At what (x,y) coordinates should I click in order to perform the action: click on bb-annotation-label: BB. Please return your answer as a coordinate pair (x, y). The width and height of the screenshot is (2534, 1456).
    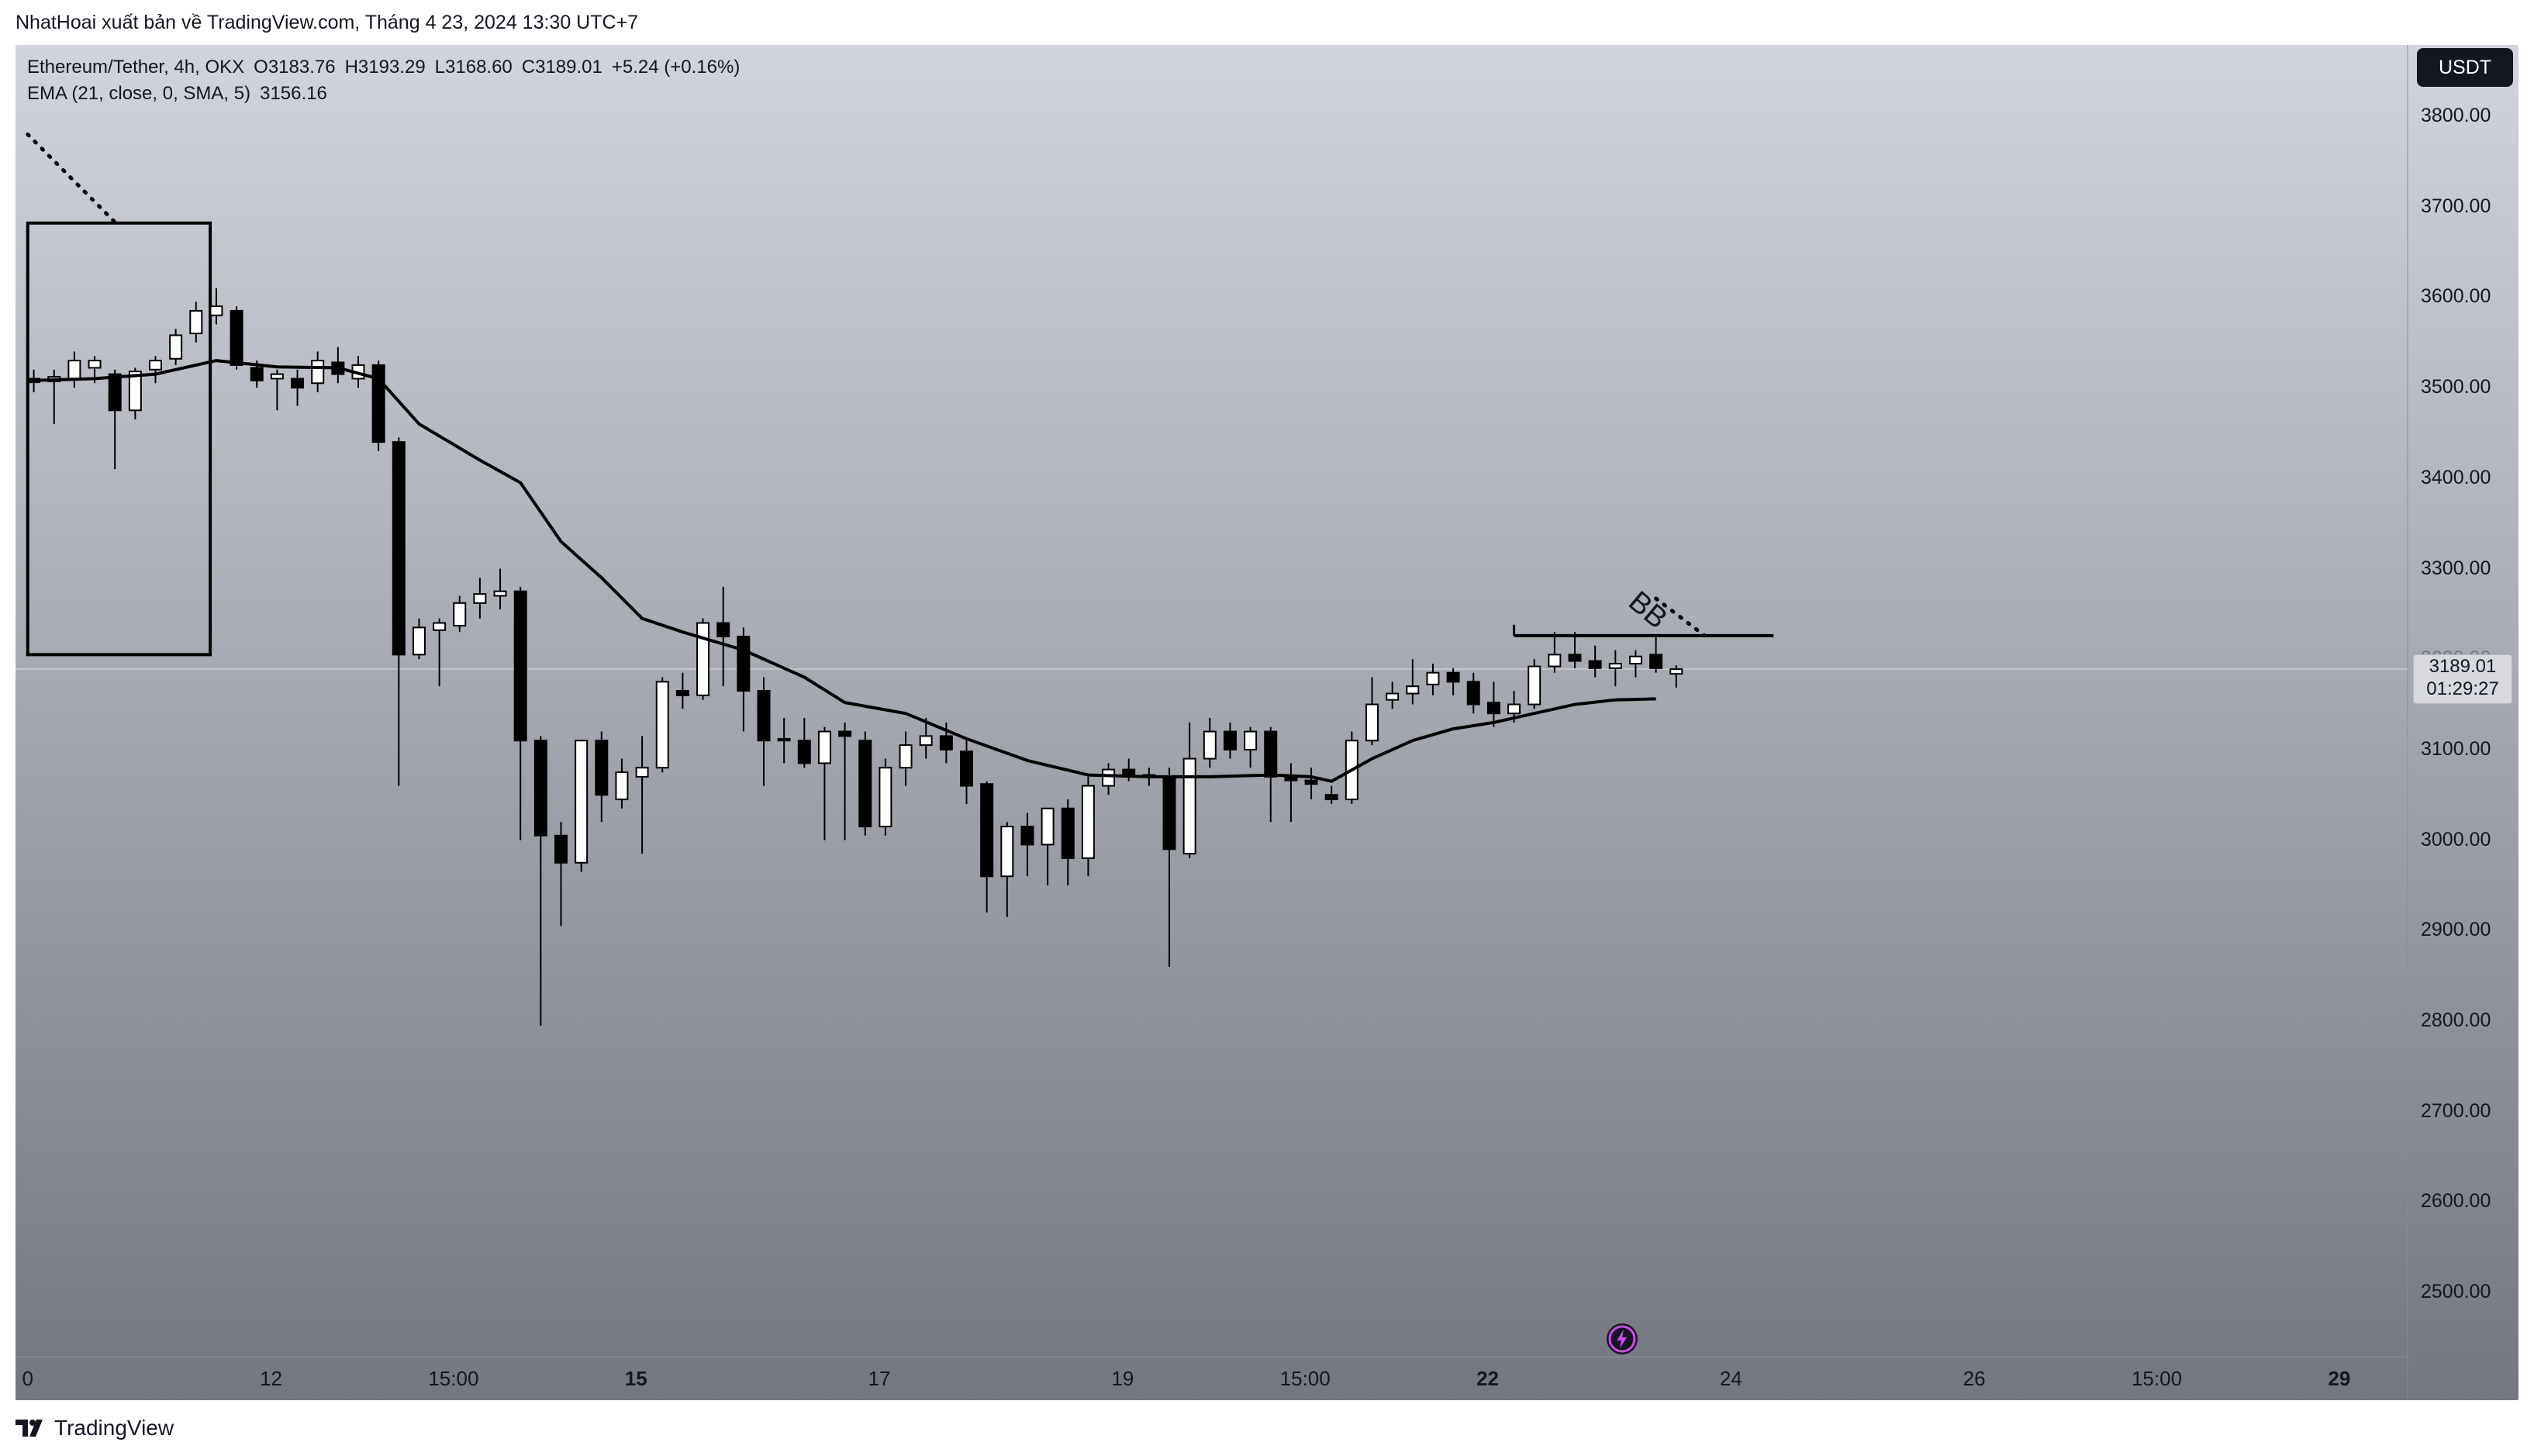
    Looking at the image, I should click on (1647, 610).